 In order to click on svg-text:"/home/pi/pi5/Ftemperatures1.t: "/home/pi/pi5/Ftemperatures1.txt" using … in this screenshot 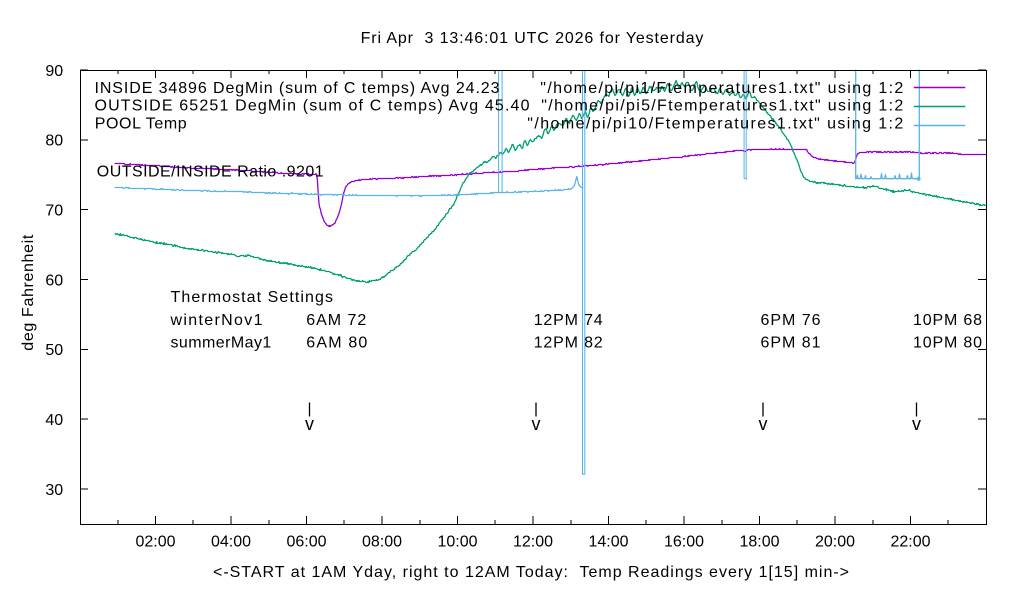, I will do `click(722, 106)`.